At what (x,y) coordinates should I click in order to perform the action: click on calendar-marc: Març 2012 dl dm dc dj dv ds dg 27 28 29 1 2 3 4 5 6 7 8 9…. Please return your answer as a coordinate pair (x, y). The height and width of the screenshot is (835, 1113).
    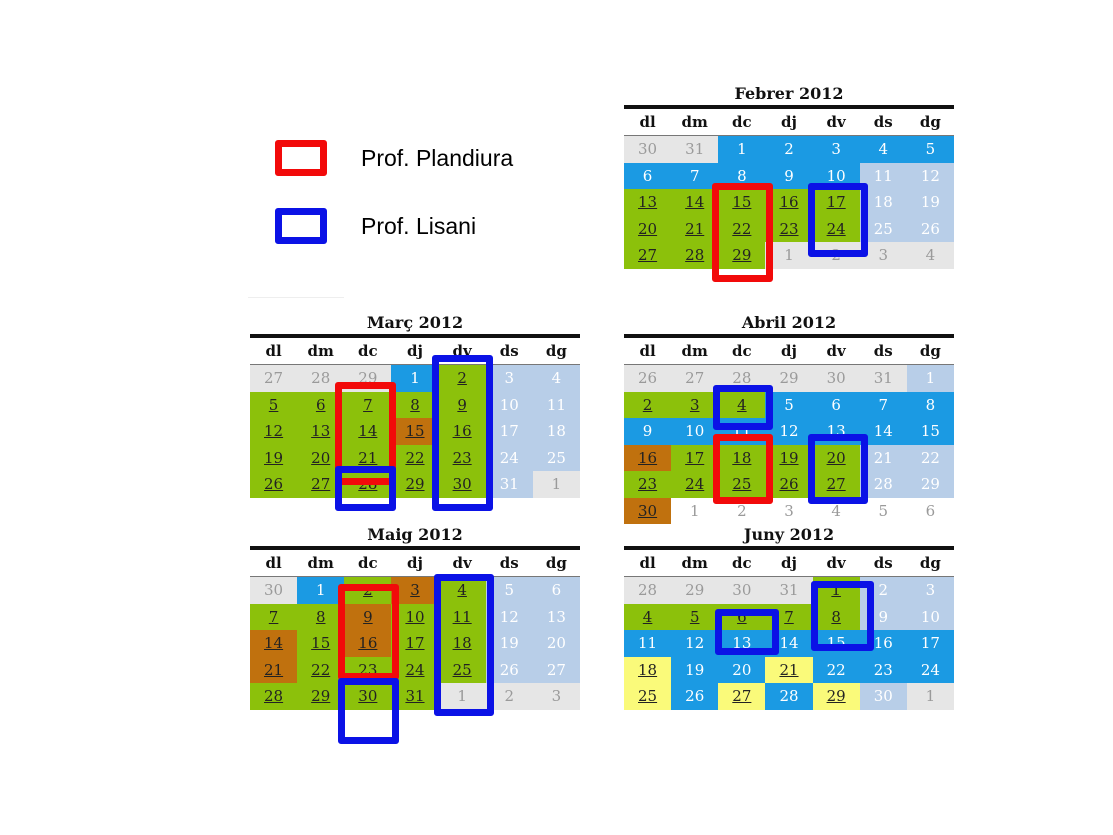
    Looking at the image, I should click on (415, 405).